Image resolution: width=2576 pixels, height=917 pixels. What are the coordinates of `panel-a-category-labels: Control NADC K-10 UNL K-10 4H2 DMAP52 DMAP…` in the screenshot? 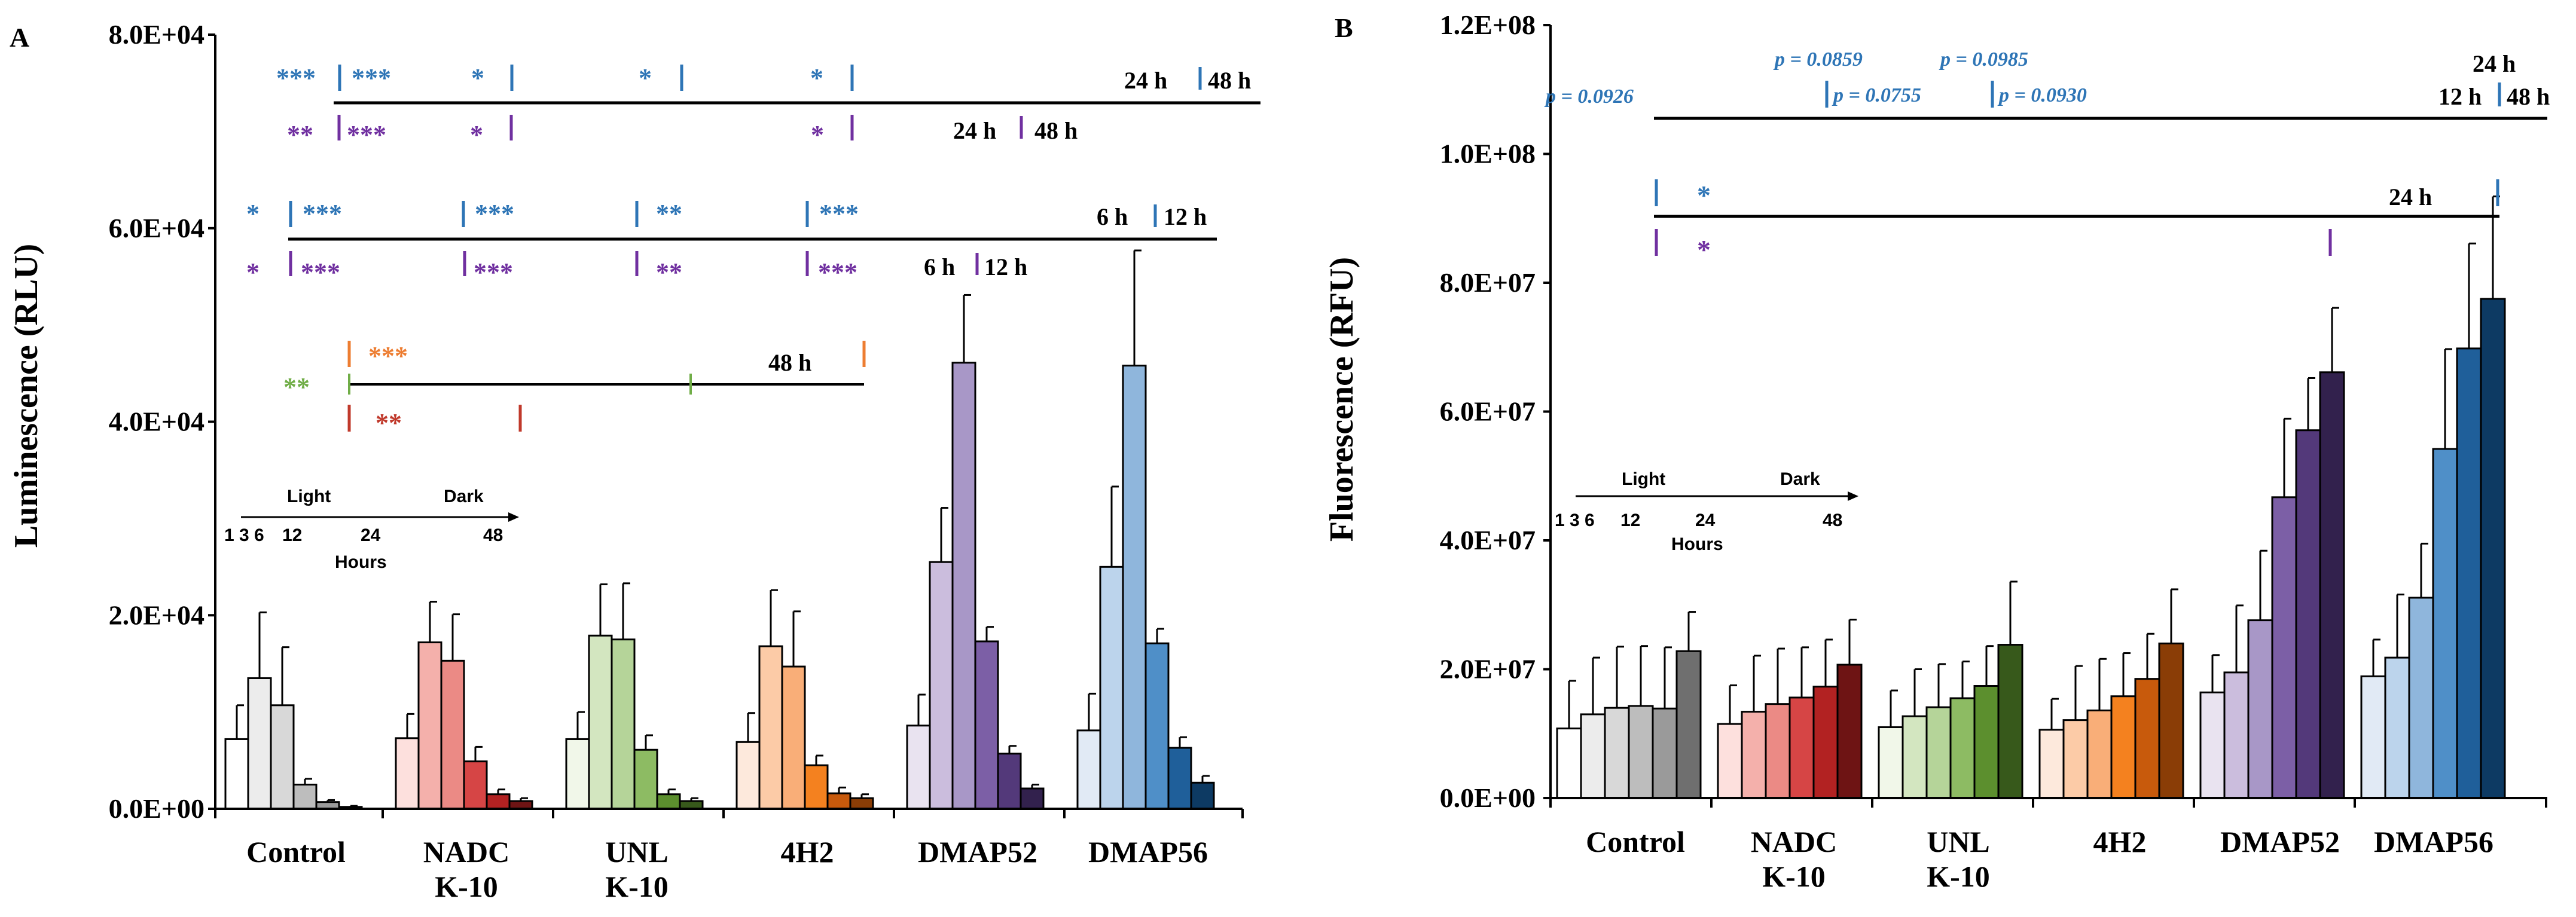 It's located at (727, 869).